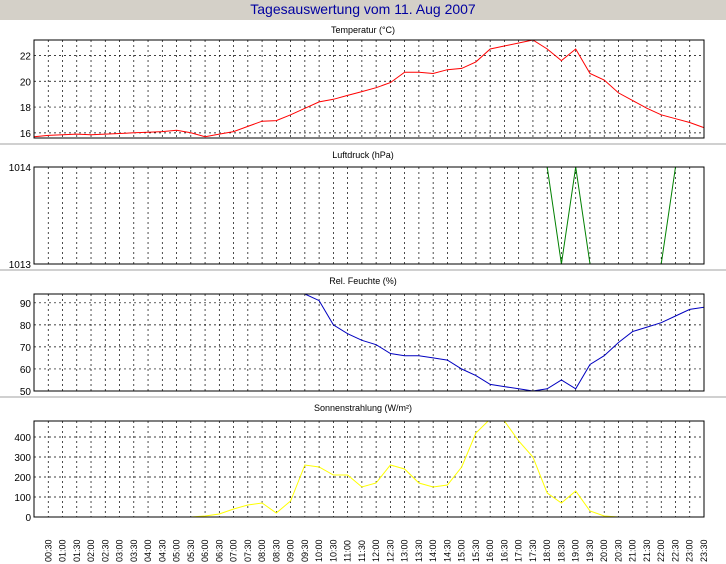 The width and height of the screenshot is (726, 564). What do you see at coordinates (20, 168) in the screenshot?
I see `y-tick-label: 1014` at bounding box center [20, 168].